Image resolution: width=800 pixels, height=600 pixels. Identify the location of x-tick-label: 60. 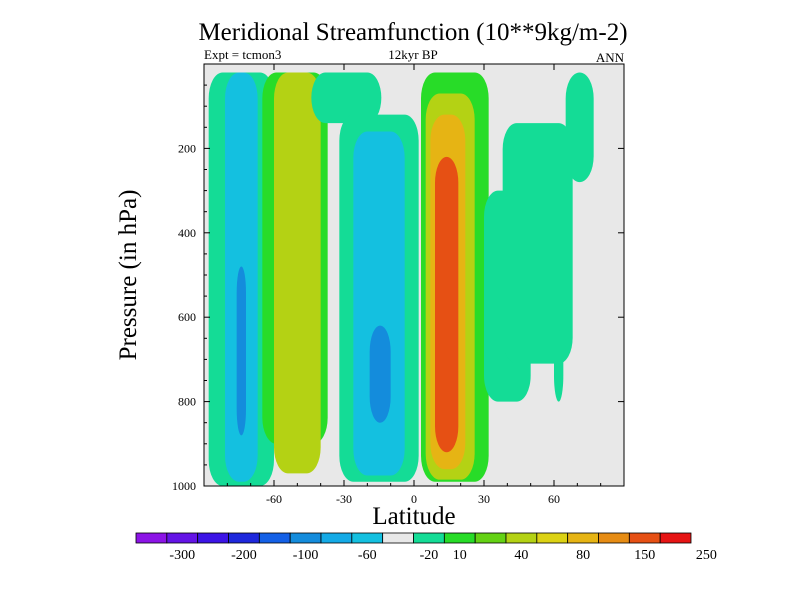
(554, 499).